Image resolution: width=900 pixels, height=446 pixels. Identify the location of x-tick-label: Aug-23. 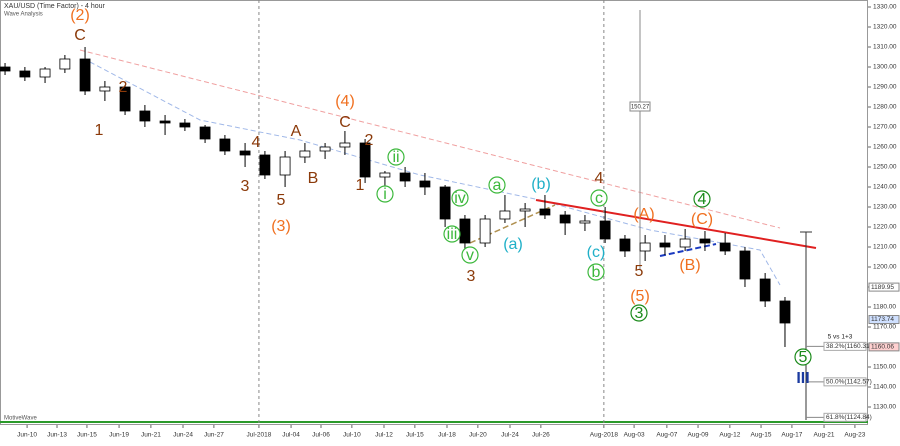
(854, 435).